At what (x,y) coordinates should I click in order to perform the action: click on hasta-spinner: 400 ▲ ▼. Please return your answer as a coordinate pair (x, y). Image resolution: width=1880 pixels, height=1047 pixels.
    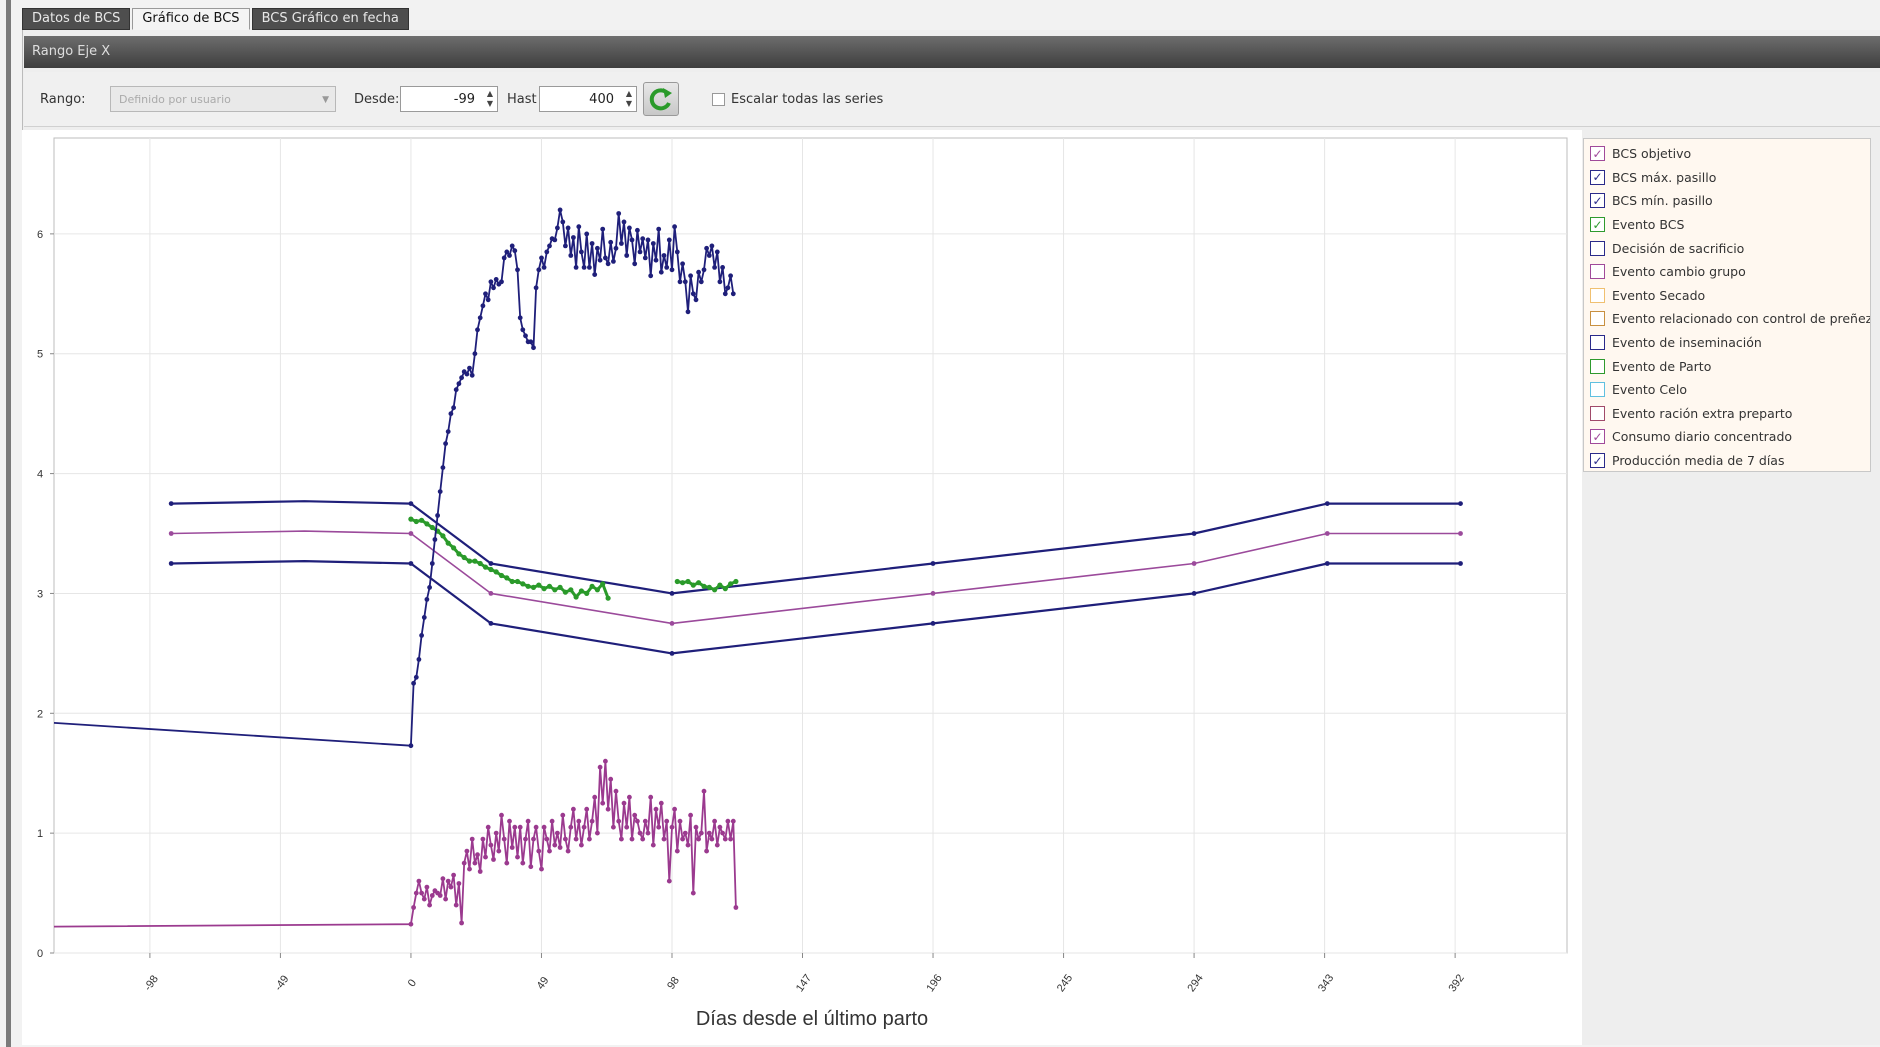
    Looking at the image, I should click on (588, 99).